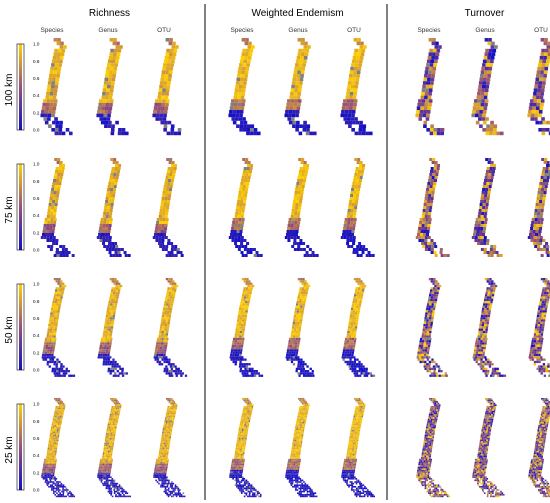  I want to click on map-weighted-endemism-otu-100km, so click(356, 87).